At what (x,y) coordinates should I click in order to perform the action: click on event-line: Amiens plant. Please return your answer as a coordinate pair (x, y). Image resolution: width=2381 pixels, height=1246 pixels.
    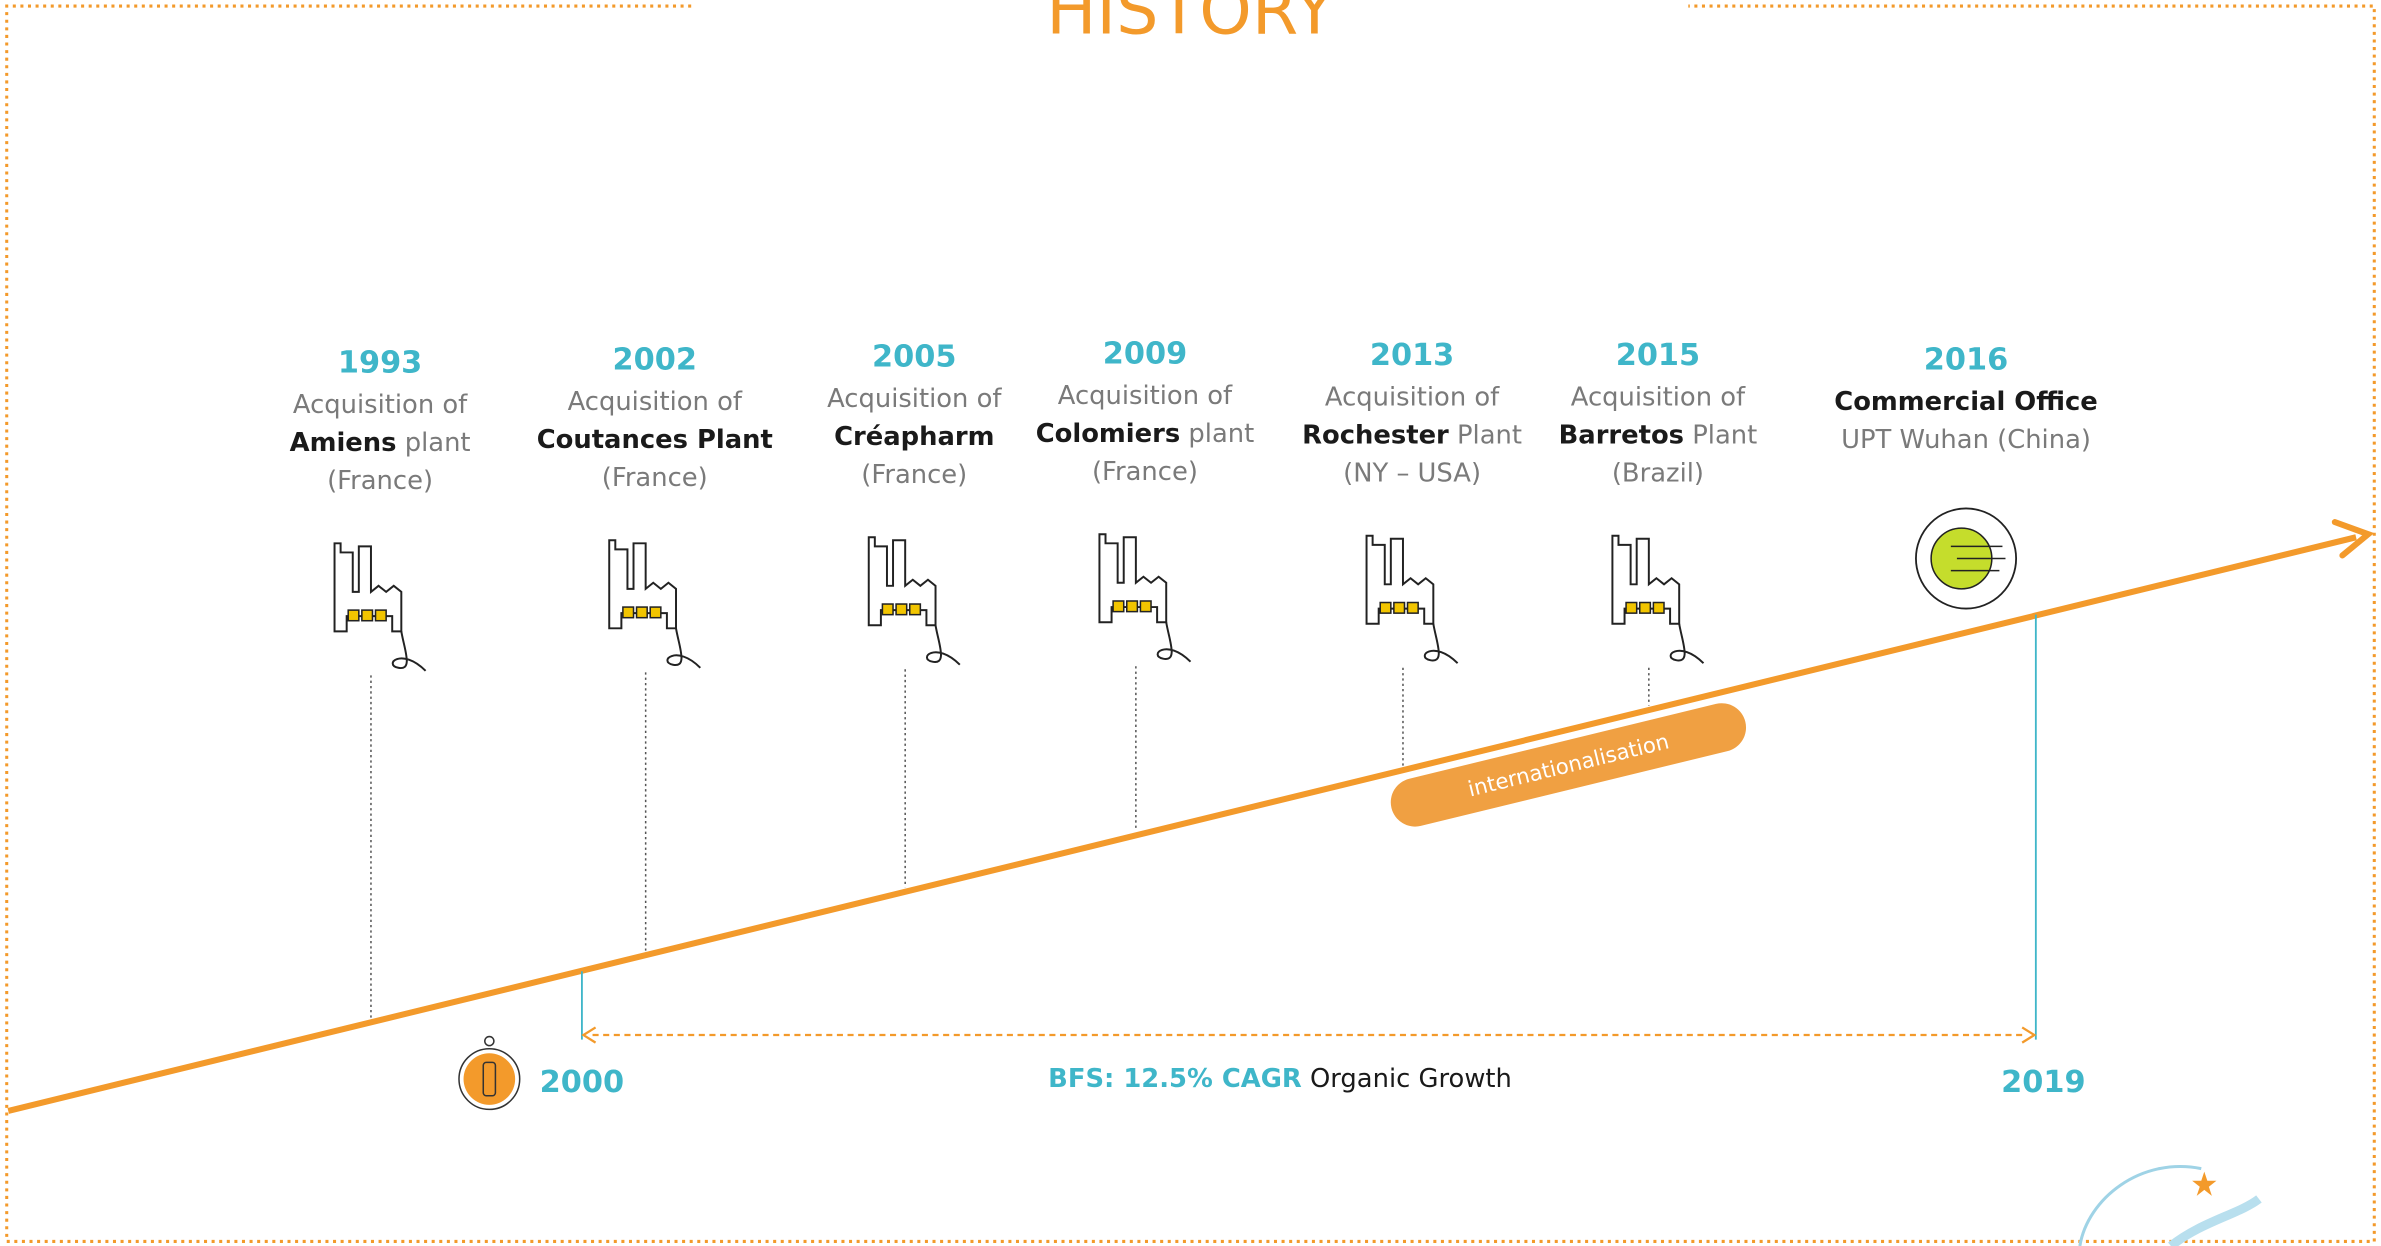
    Looking at the image, I should click on (380, 443).